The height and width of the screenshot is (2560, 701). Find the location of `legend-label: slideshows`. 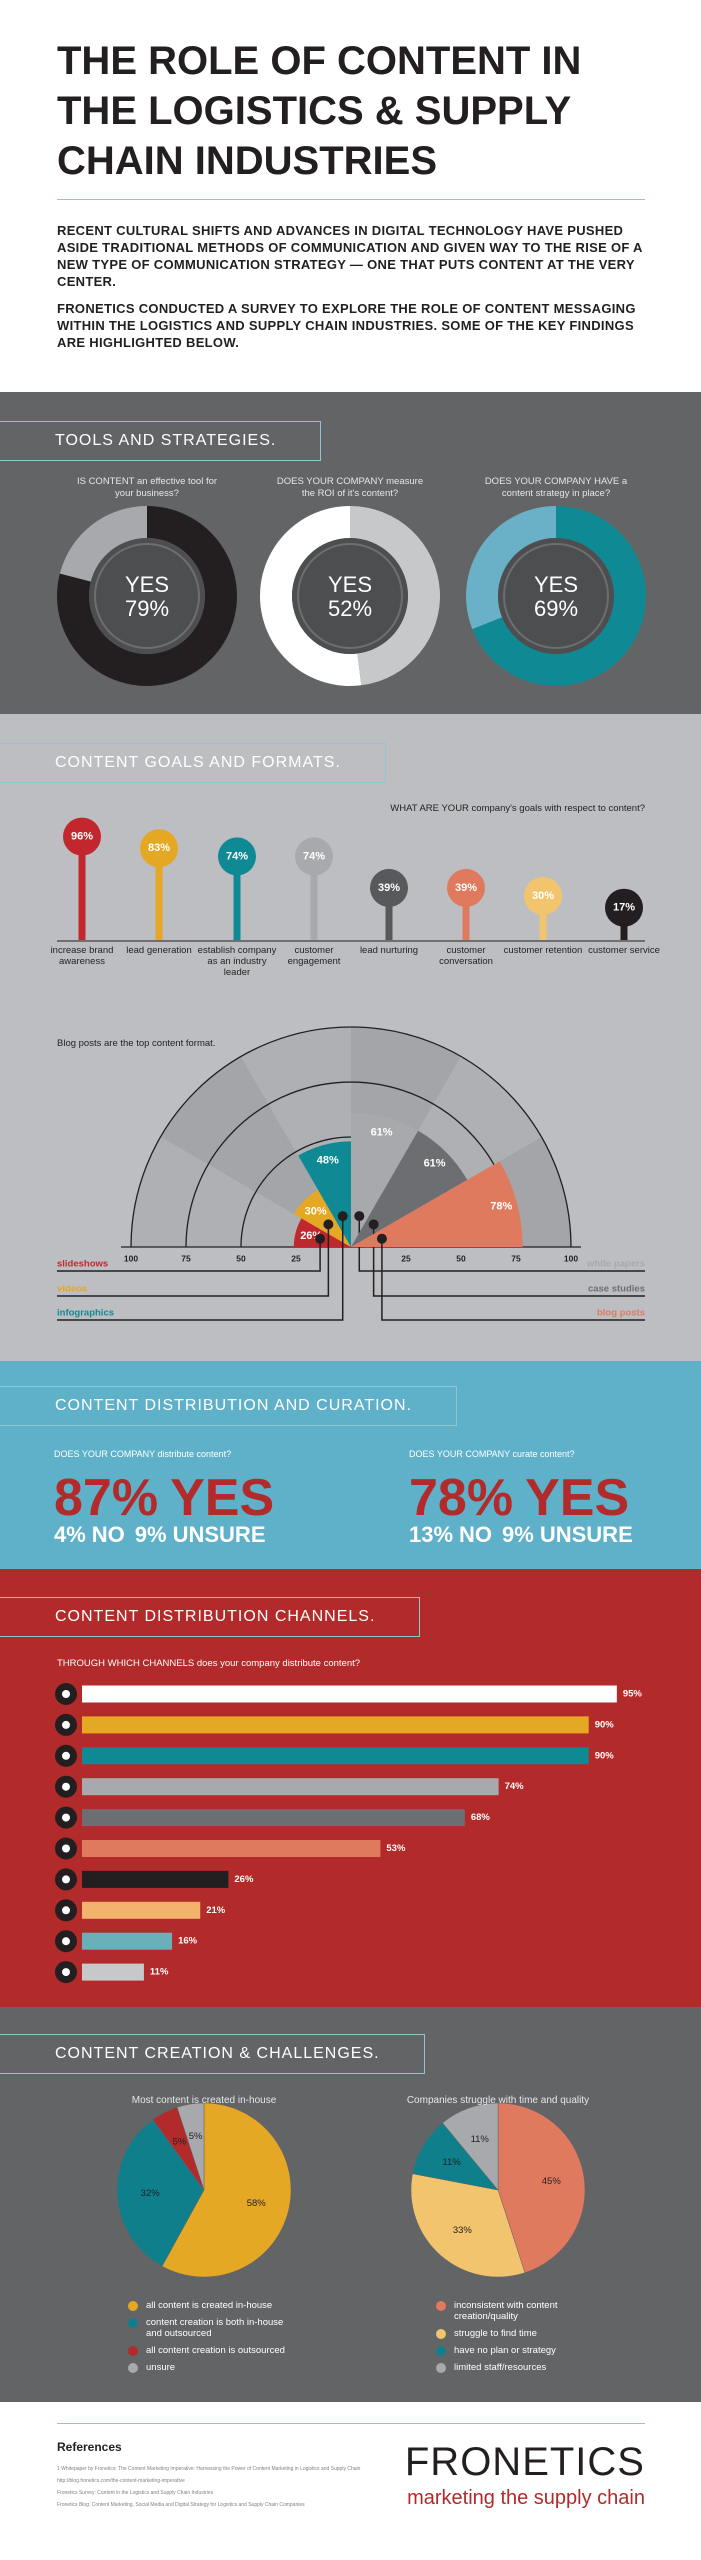

legend-label: slideshows is located at coordinates (82, 1264).